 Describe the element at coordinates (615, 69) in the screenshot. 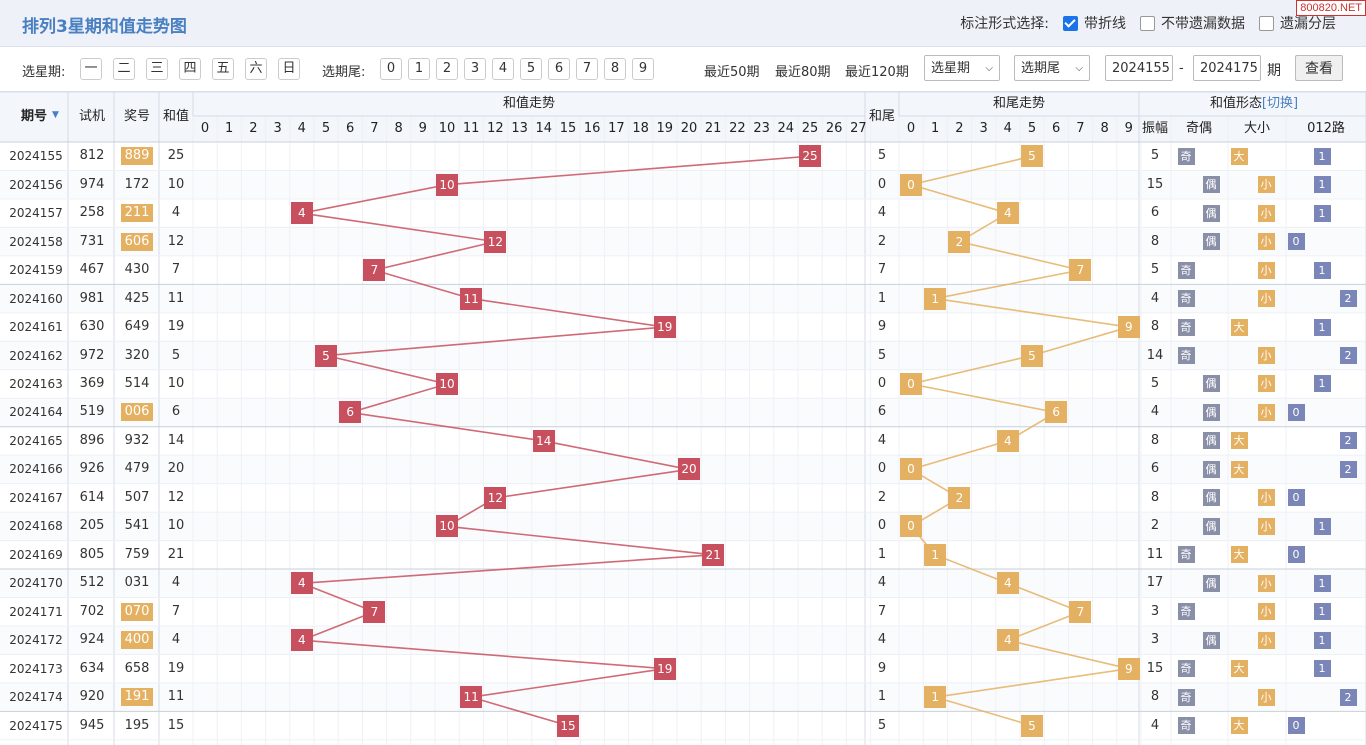

I see `tail-chip: 8` at that location.